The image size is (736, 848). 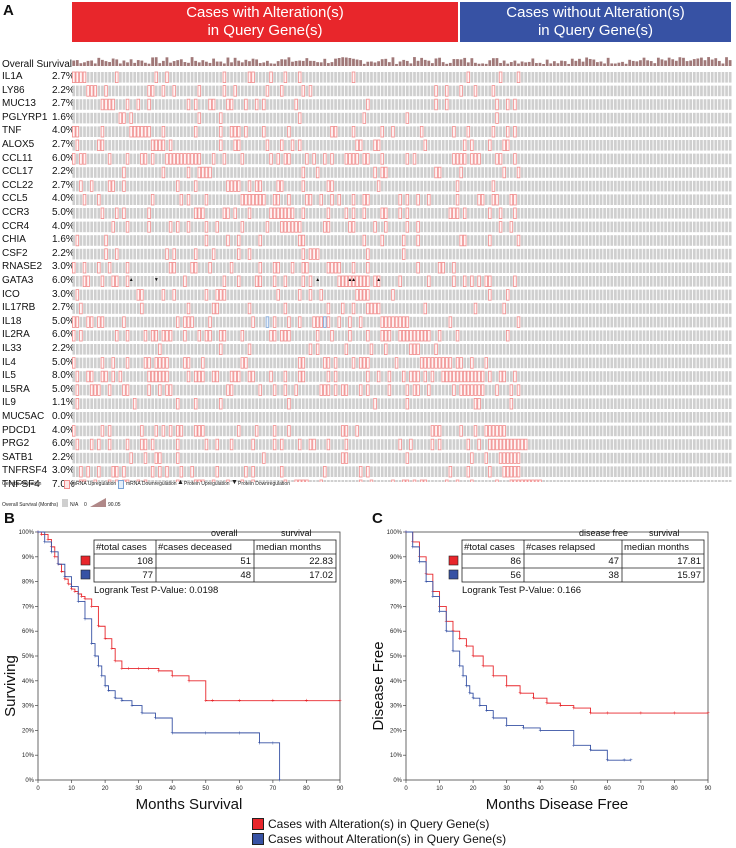 What do you see at coordinates (63, 389) in the screenshot?
I see `gene-alteration-percent: 5.0%` at bounding box center [63, 389].